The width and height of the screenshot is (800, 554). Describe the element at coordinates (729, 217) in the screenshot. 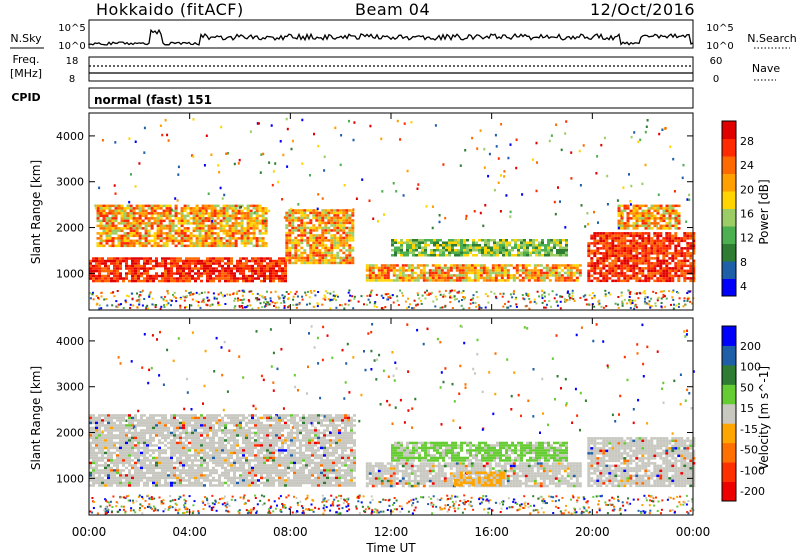

I see `colorbar-segment` at that location.